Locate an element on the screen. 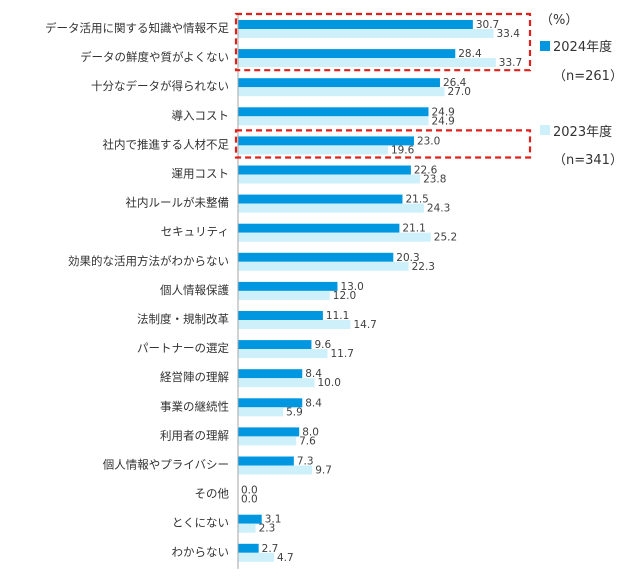  value-label-2023: 10.0 is located at coordinates (329, 383).